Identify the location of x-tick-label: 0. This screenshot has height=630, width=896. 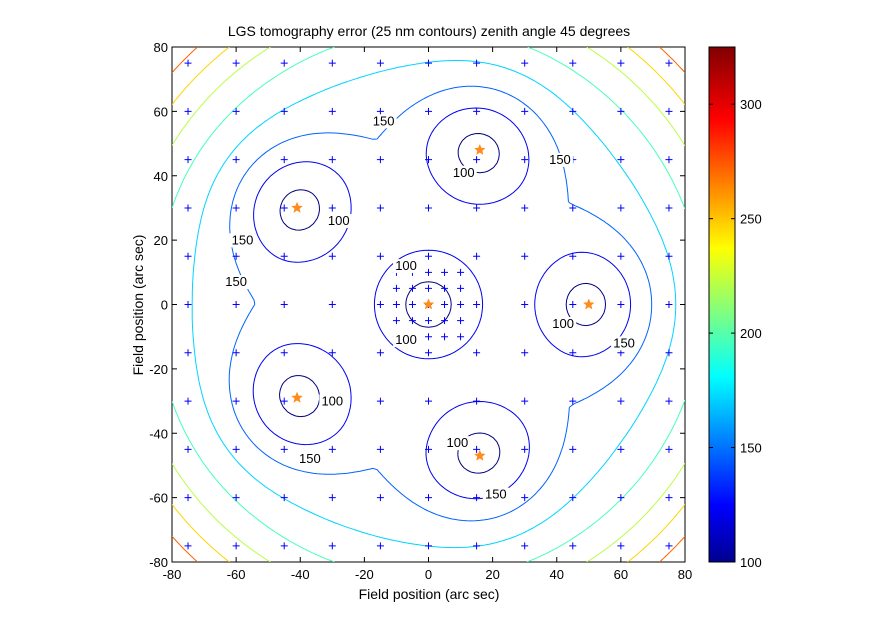
(428, 574).